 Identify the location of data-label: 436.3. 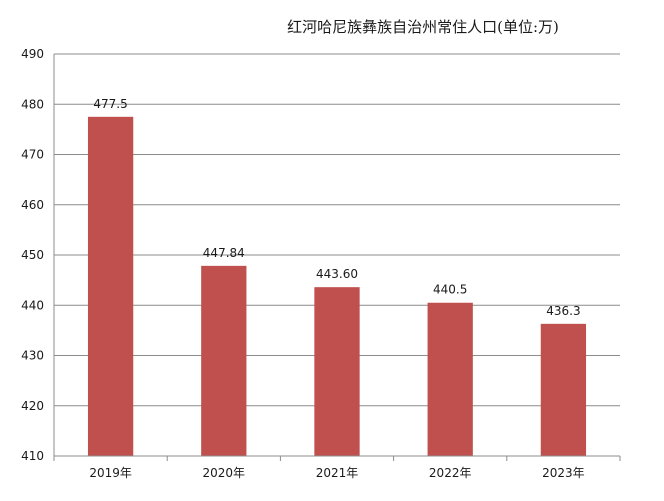
(563, 311).